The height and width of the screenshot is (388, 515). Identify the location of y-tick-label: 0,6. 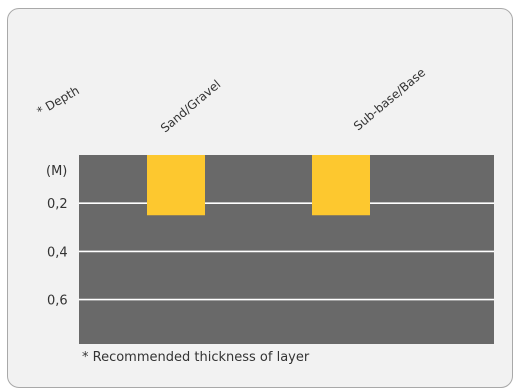
(57, 301).